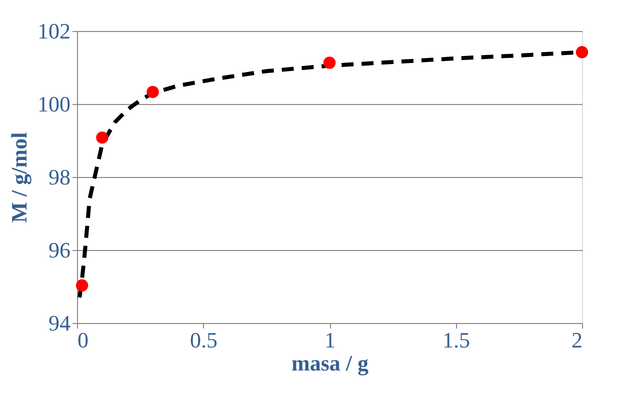 The width and height of the screenshot is (627, 401). Describe the element at coordinates (19, 177) in the screenshot. I see `y-axis-title: M / g/mol` at that location.